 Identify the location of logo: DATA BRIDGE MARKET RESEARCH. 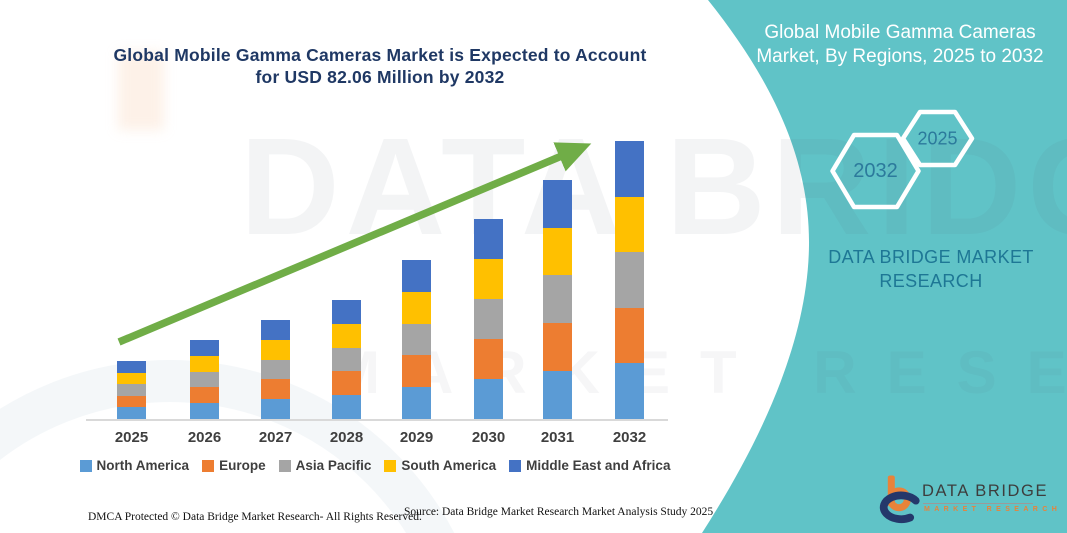
(967, 500).